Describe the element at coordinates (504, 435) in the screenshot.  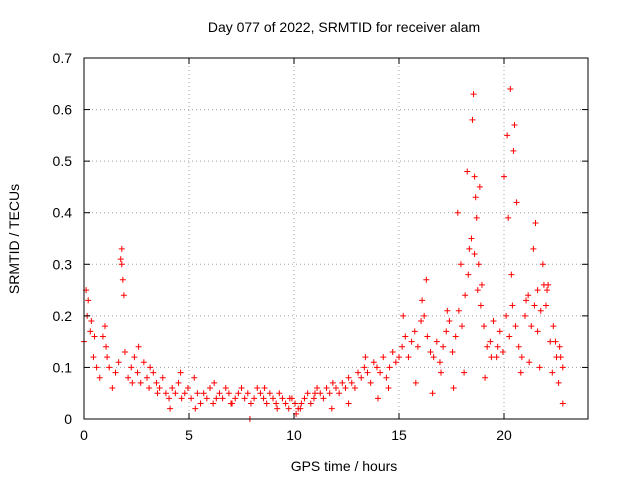
I see `x-tick-label: 20` at that location.